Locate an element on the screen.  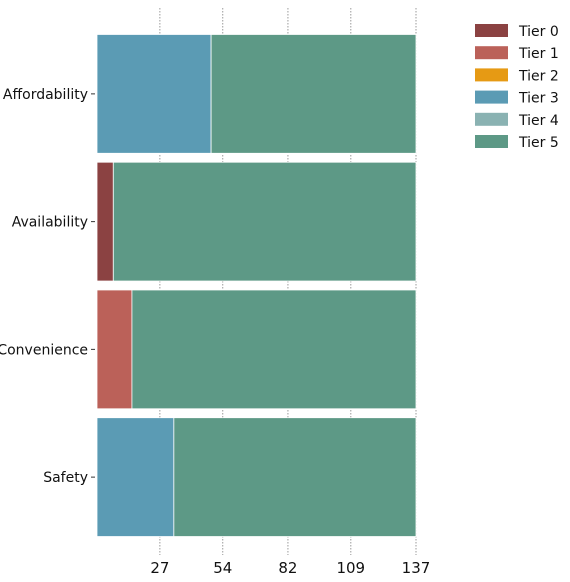
legend-label-1: Tier 1 is located at coordinates (538, 54).